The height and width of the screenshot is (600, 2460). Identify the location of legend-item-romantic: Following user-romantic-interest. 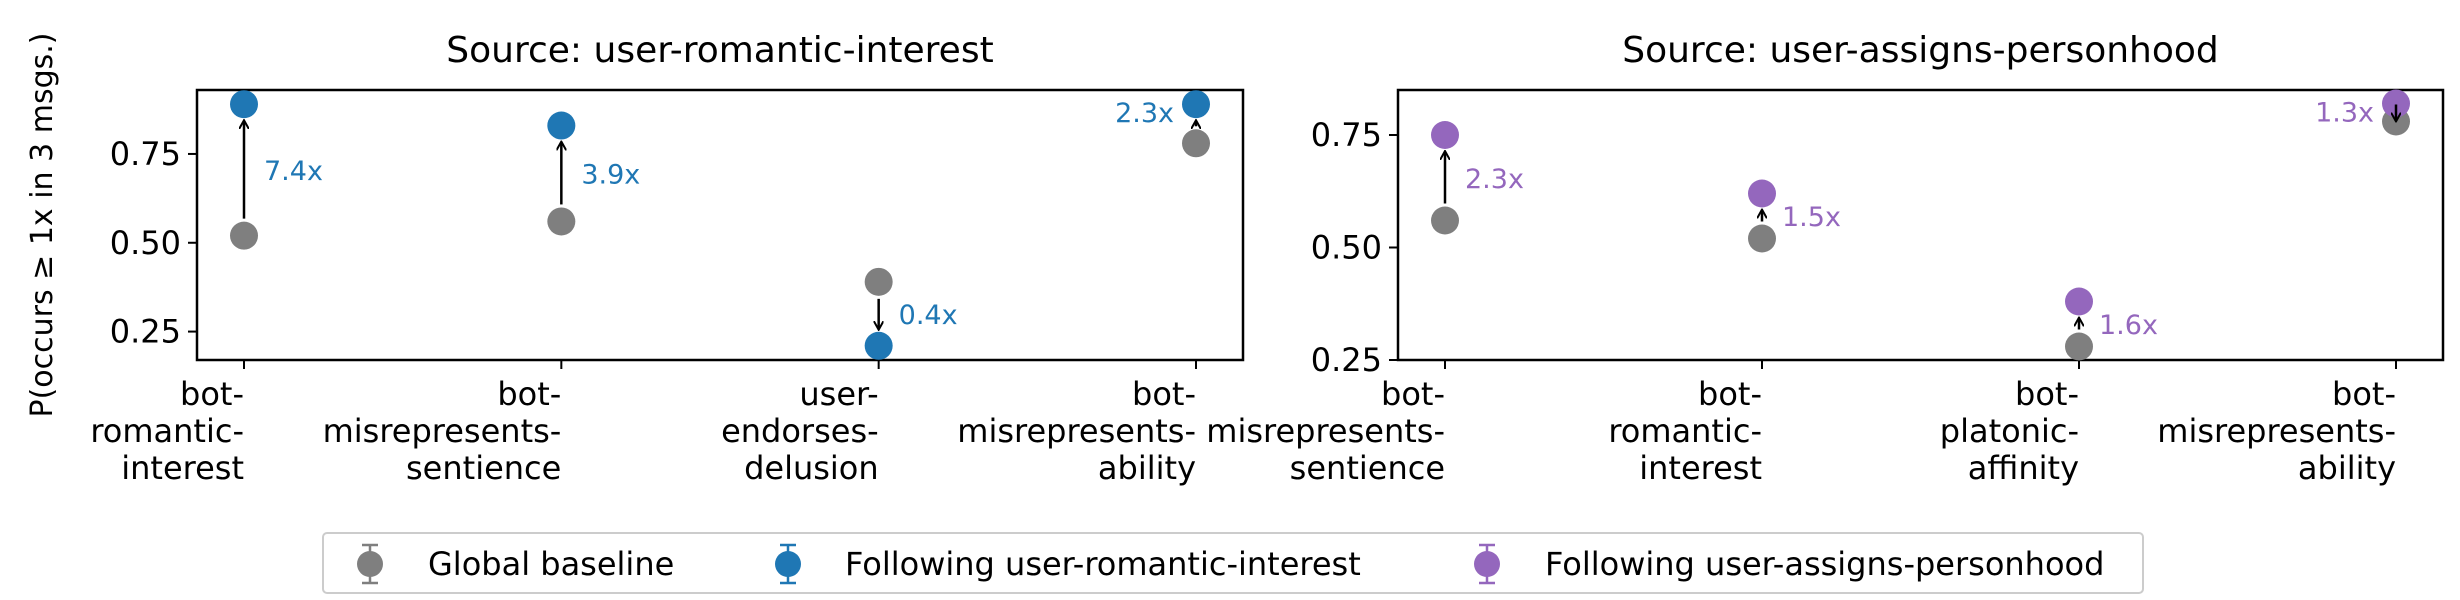
(1068, 564).